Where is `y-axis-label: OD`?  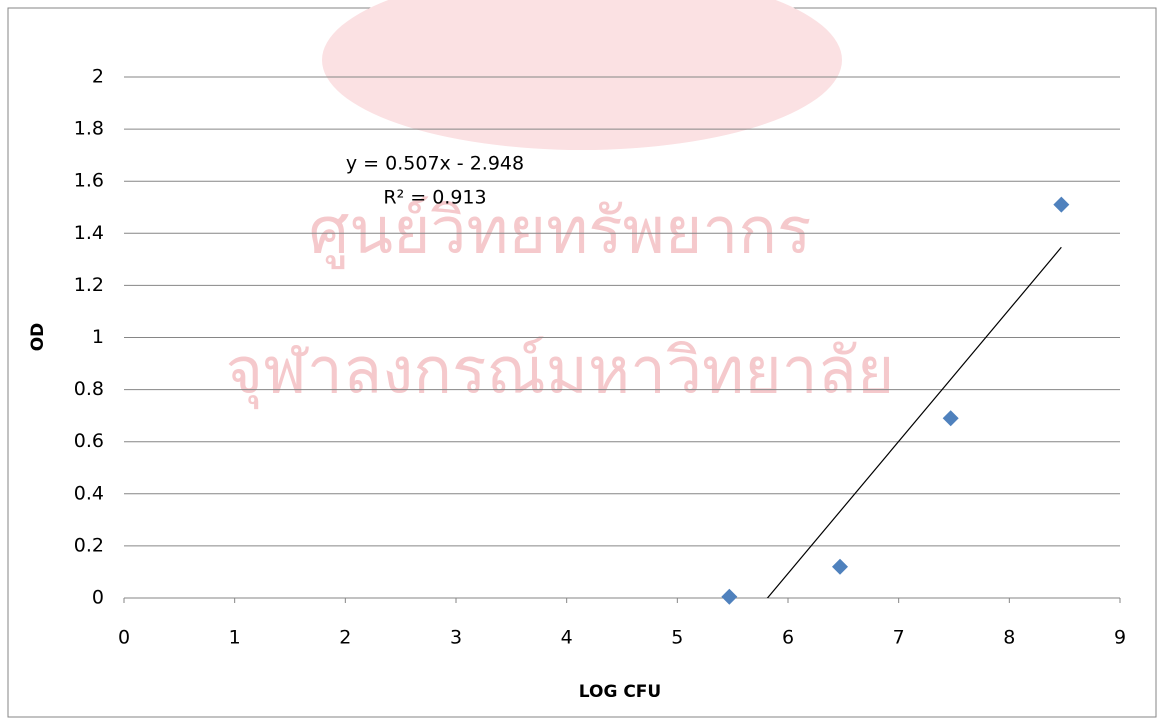
y-axis-label: OD is located at coordinates (38, 337).